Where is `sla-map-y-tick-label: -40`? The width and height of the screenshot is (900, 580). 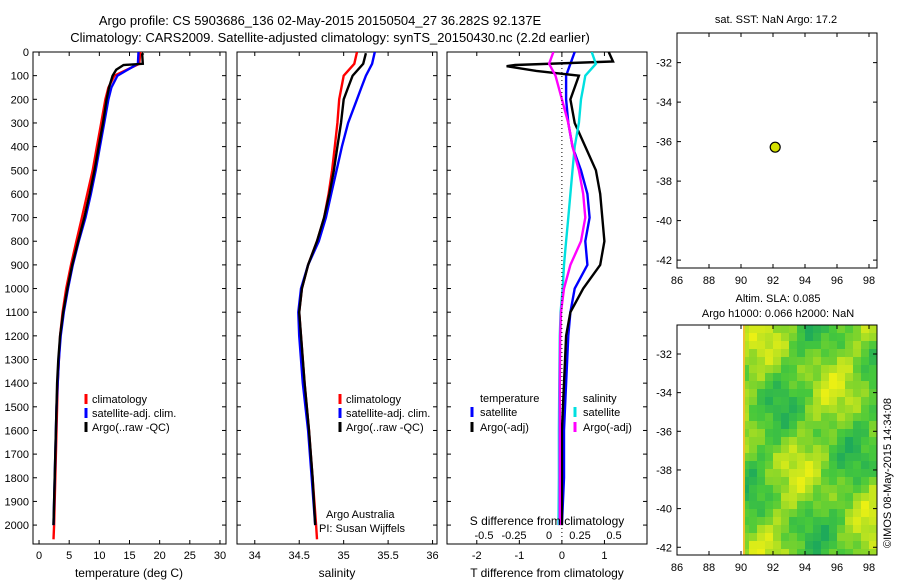
sla-map-y-tick-label: -40 is located at coordinates (664, 510).